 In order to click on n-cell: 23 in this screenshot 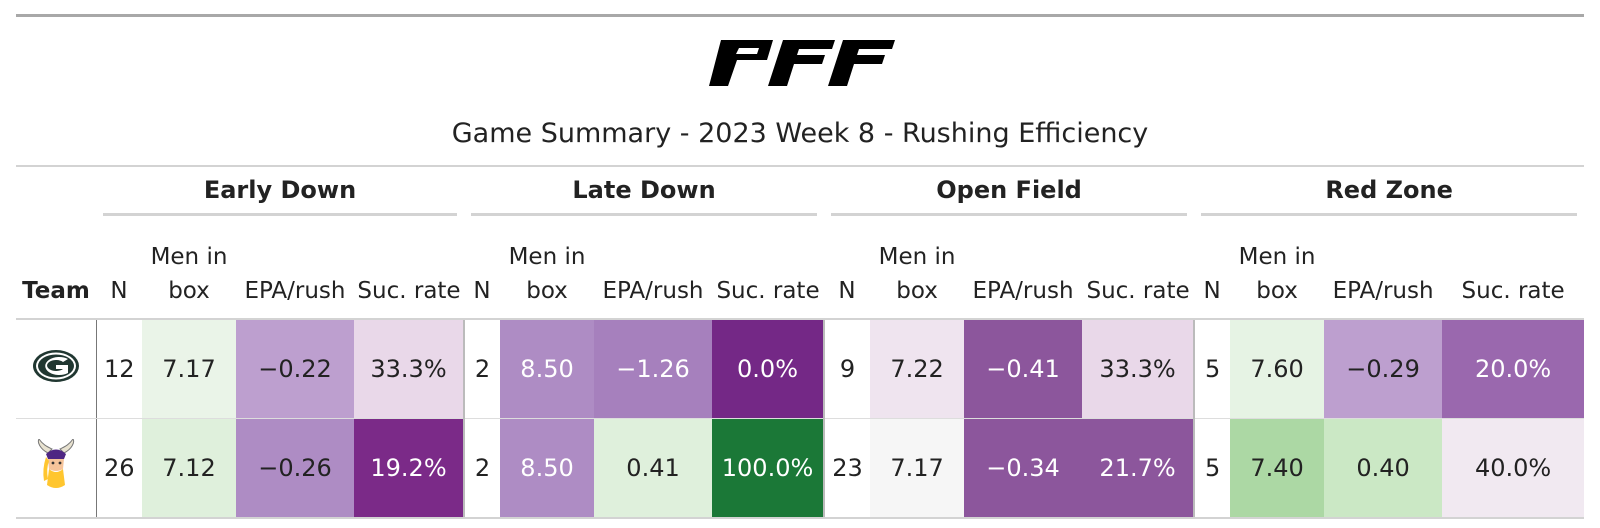, I will do `click(847, 468)`.